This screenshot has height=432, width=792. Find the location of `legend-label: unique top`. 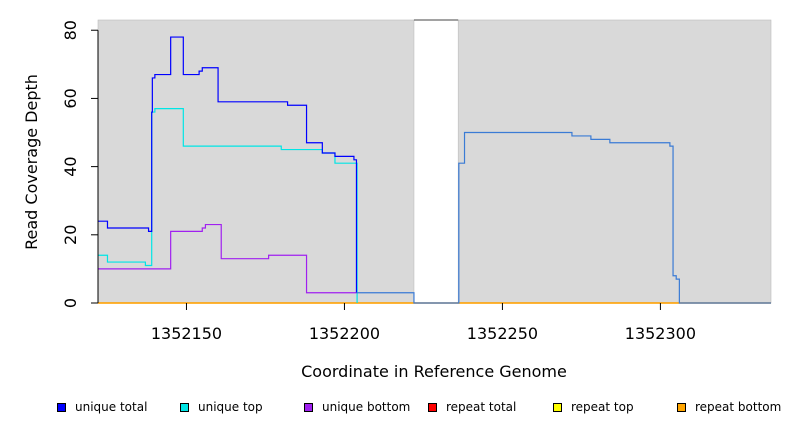

legend-label: unique top is located at coordinates (230, 407).